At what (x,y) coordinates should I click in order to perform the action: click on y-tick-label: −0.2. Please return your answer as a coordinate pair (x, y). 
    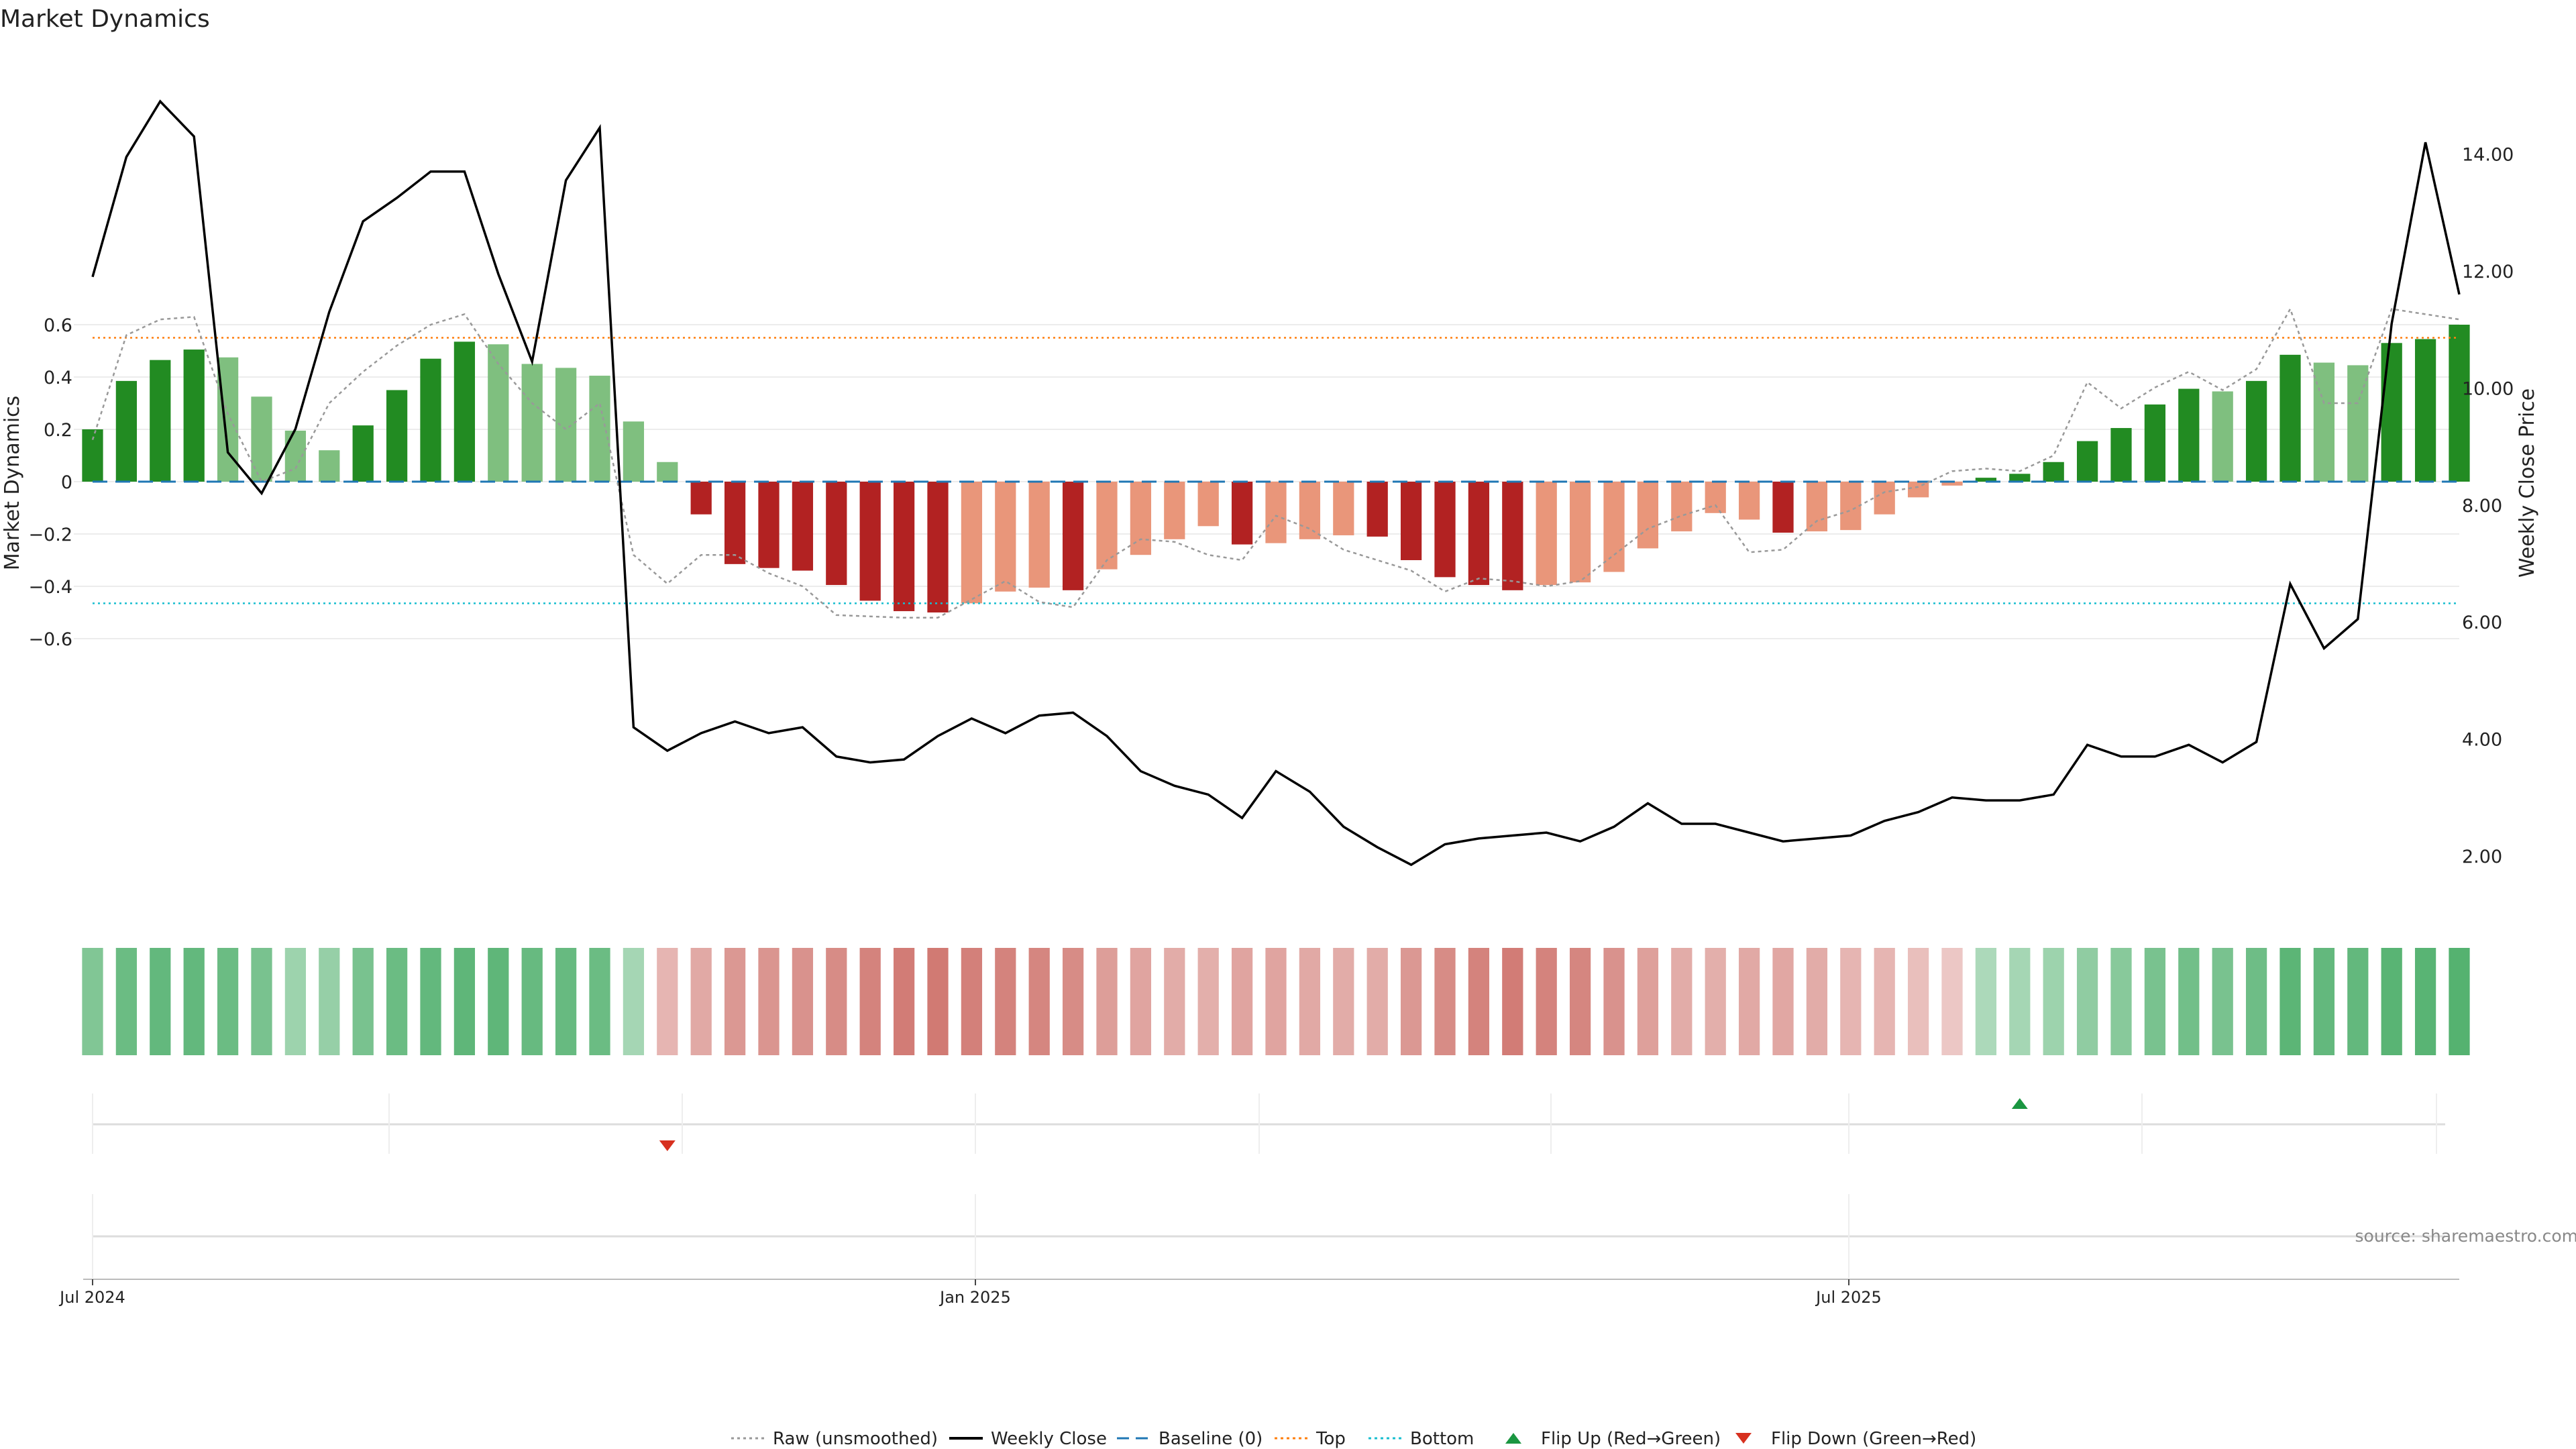
    Looking at the image, I should click on (50, 535).